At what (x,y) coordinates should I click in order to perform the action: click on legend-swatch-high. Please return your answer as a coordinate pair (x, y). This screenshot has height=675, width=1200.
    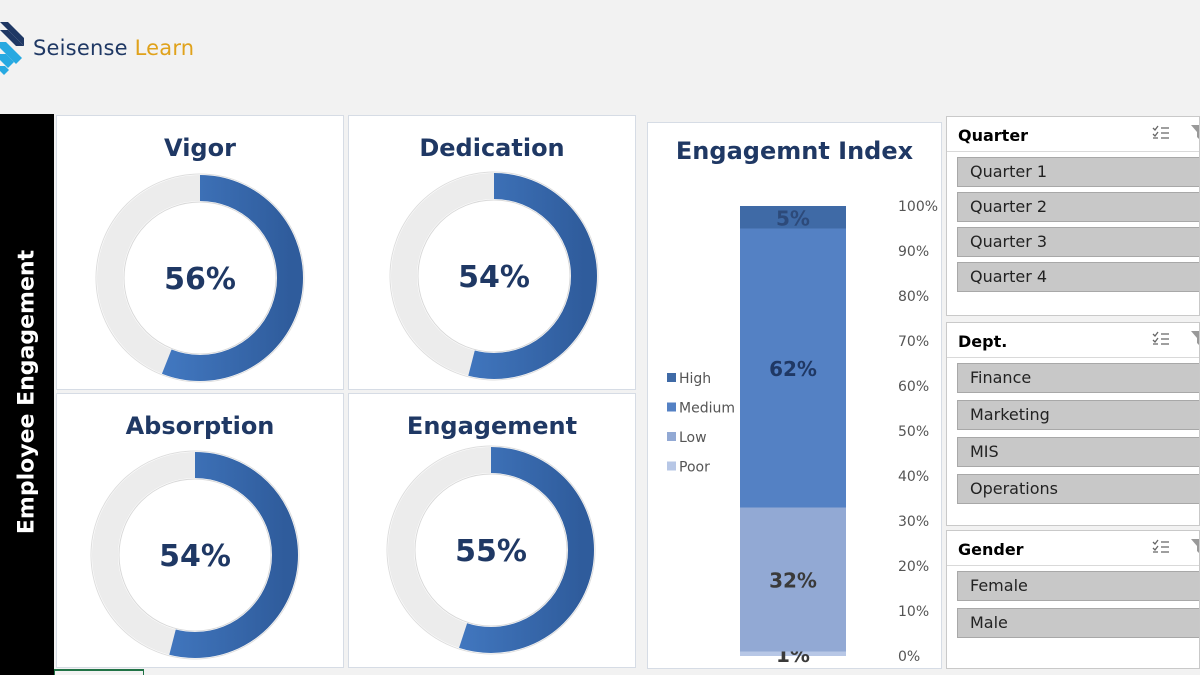
    Looking at the image, I should click on (671, 377).